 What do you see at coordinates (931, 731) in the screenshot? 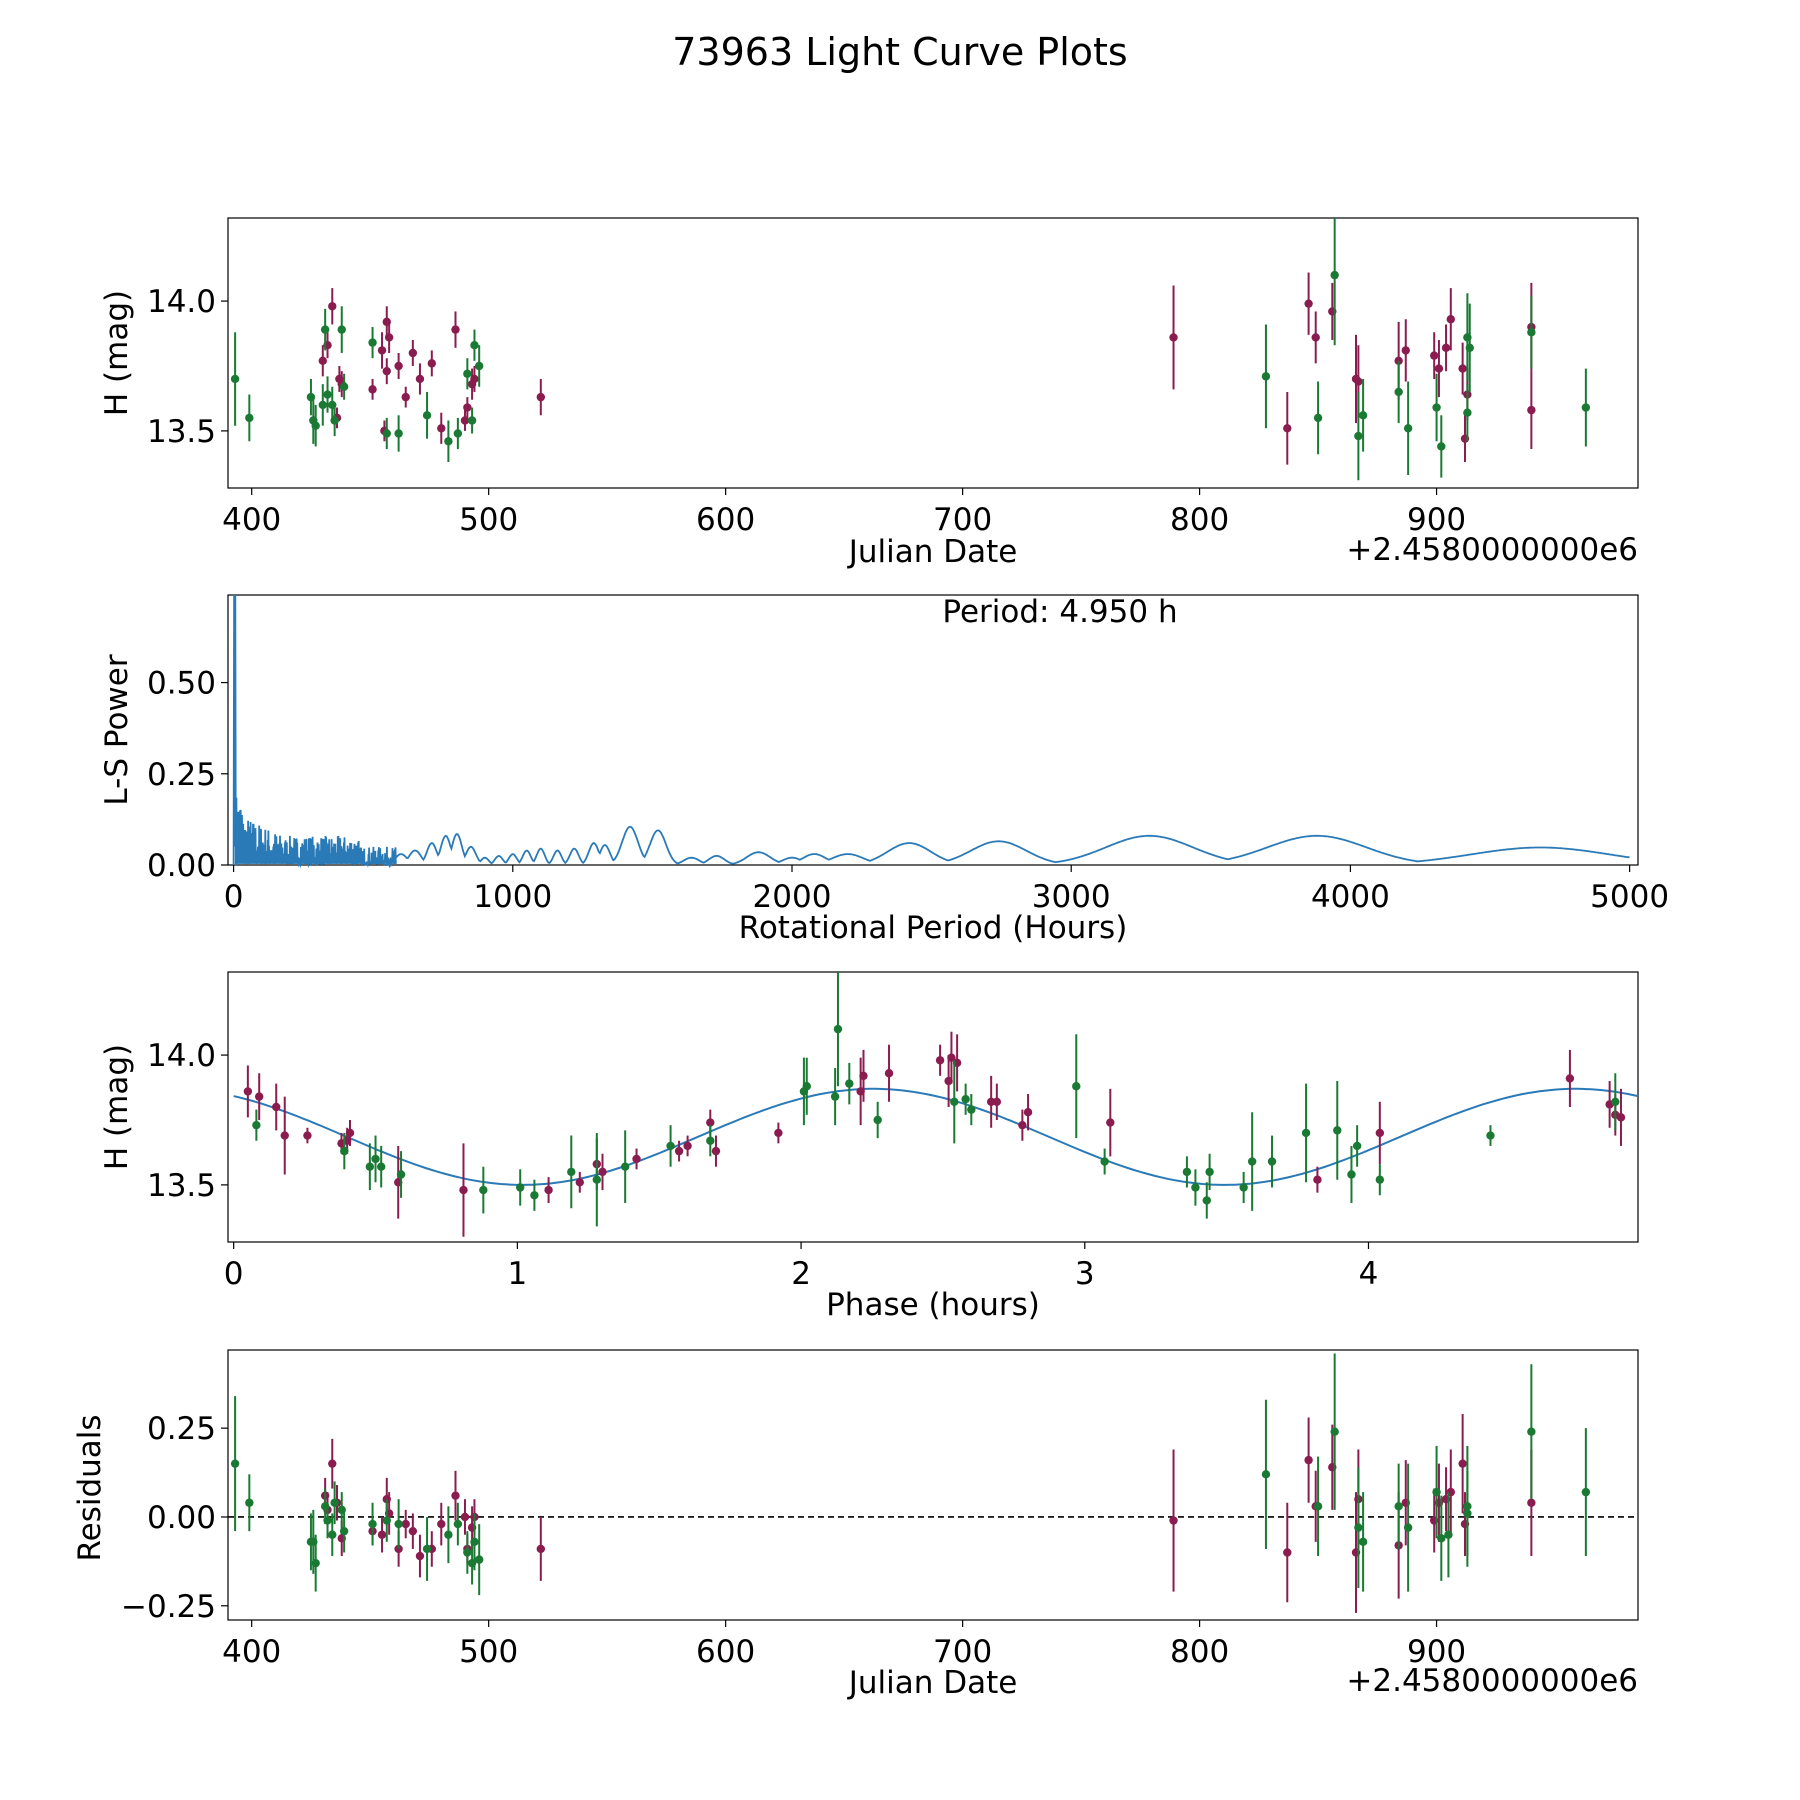
I see `periodogram-power-line` at bounding box center [931, 731].